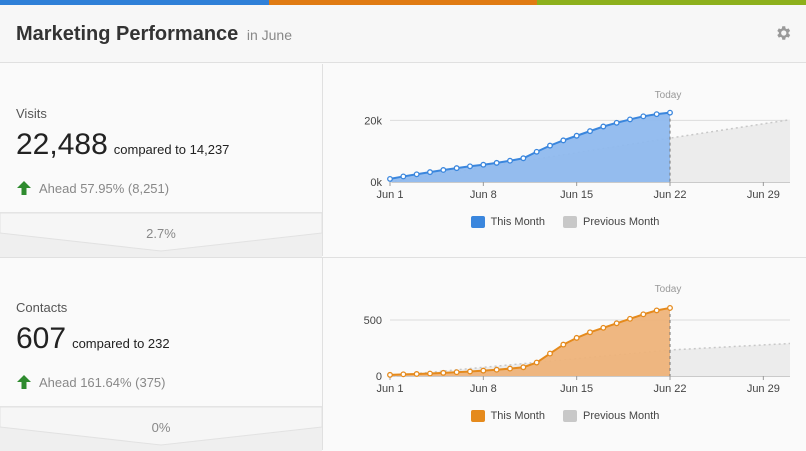 The width and height of the screenshot is (806, 451). What do you see at coordinates (373, 121) in the screenshot?
I see `y-tick-label: 20k` at bounding box center [373, 121].